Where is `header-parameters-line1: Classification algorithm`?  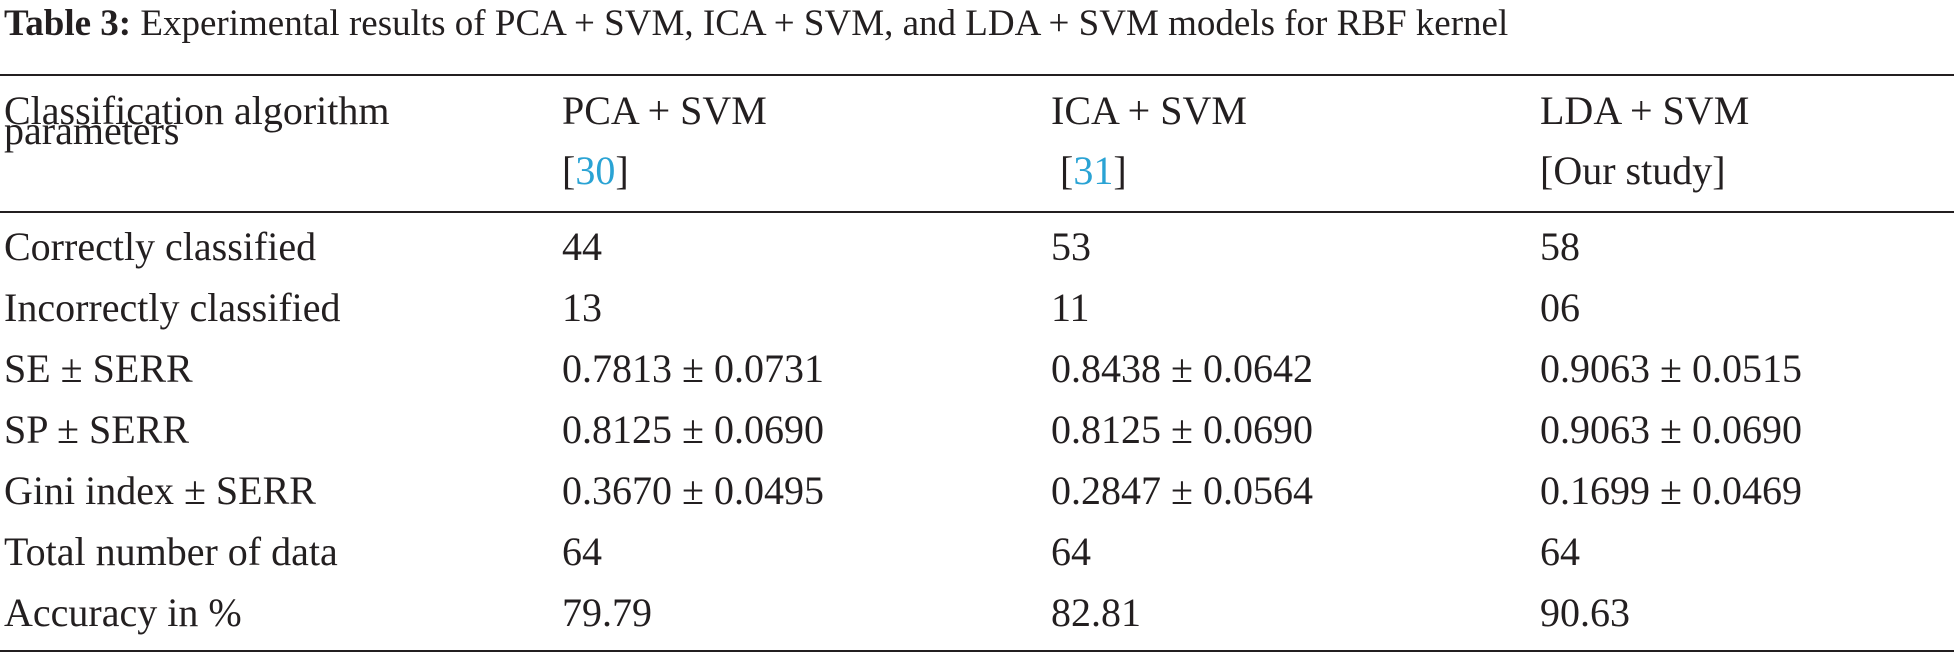 header-parameters-line1: Classification algorithm is located at coordinates (197, 110).